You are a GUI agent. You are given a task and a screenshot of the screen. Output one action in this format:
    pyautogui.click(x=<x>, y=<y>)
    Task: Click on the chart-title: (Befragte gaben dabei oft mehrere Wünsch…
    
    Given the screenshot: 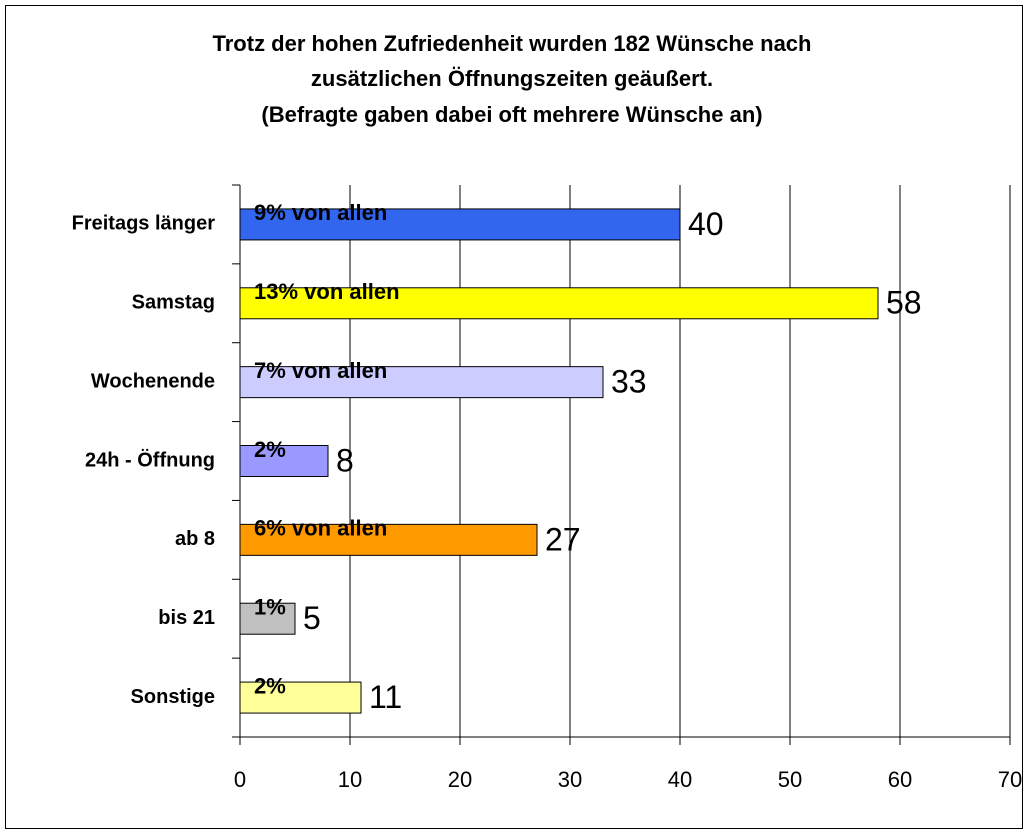 What is the action you would take?
    pyautogui.click(x=511, y=114)
    